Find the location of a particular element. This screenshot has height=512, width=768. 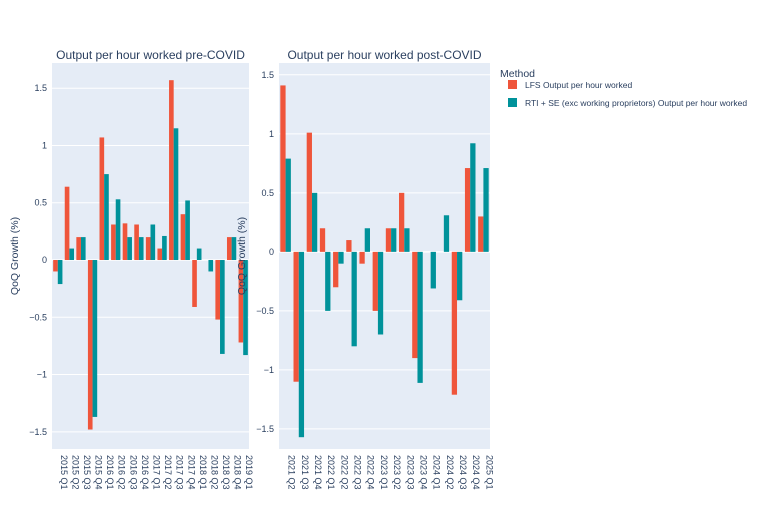

x-tick-label: 2024 Q2 is located at coordinates (450, 472).